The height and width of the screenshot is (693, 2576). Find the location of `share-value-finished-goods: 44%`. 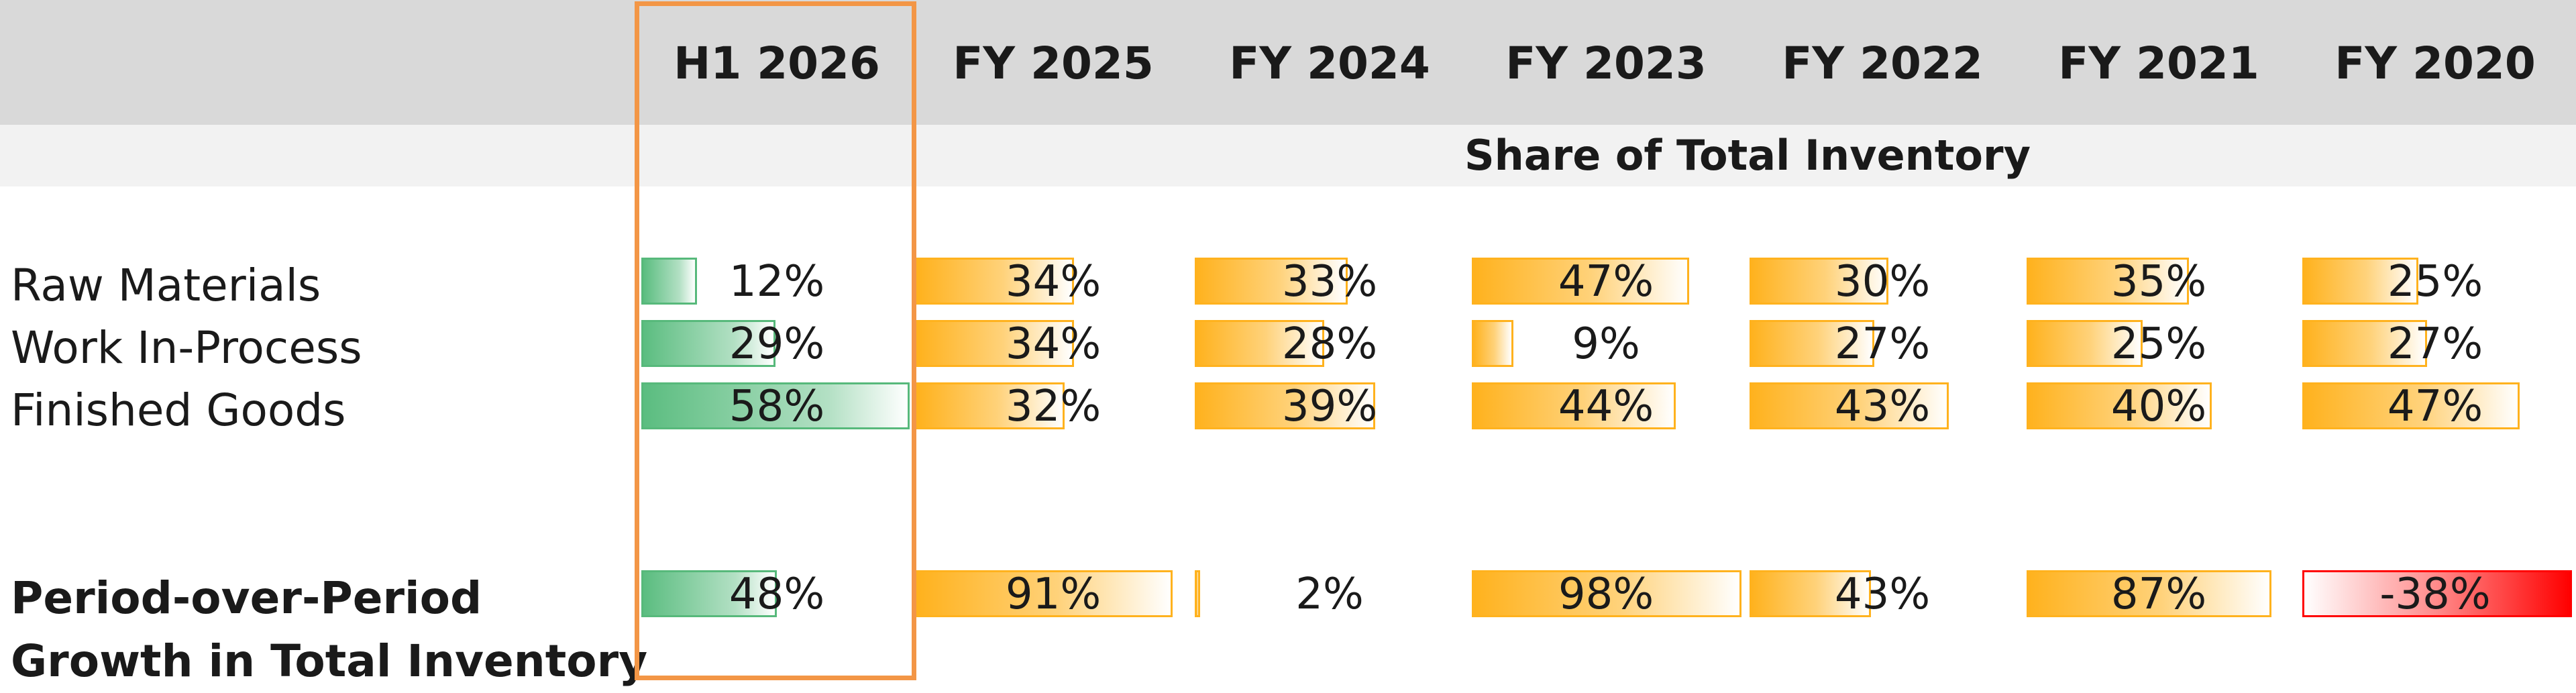

share-value-finished-goods: 44% is located at coordinates (1606, 406).